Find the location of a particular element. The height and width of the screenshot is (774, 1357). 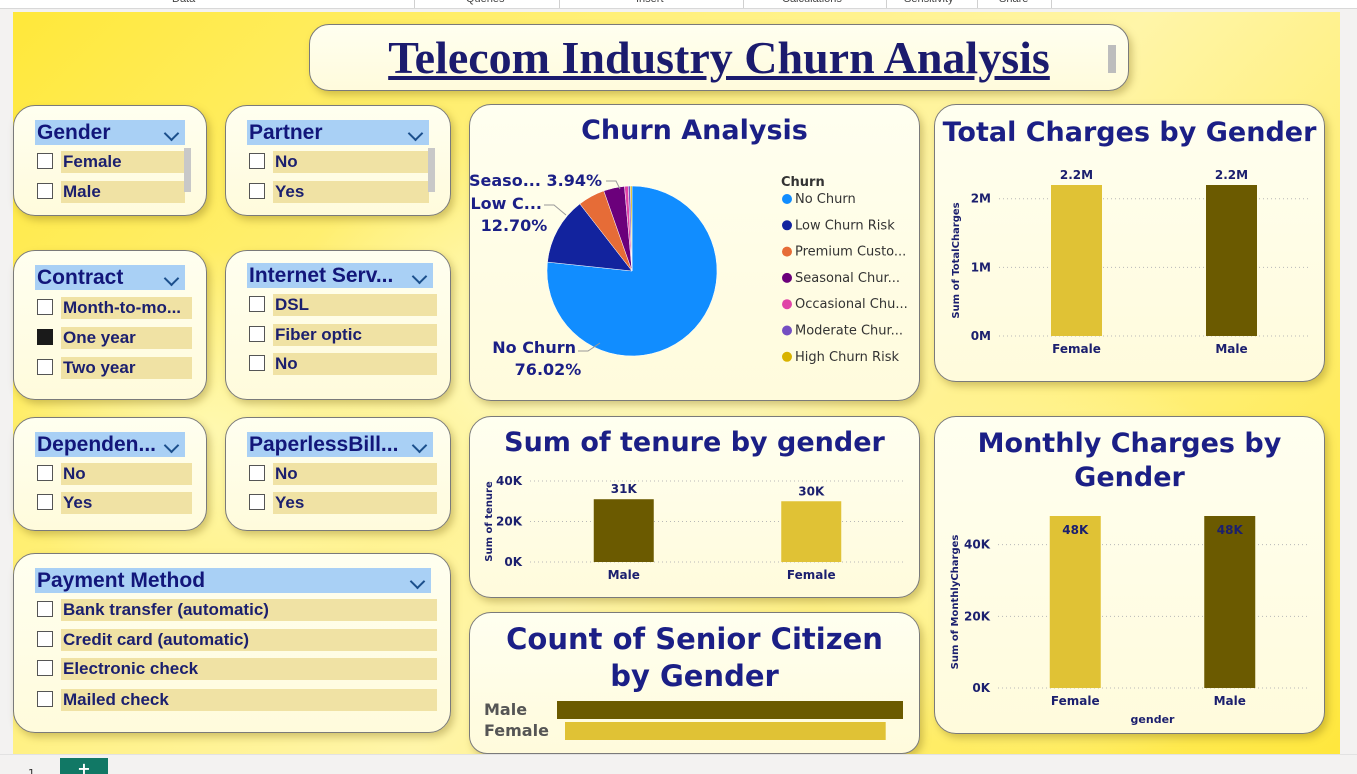

slicer-option: One year is located at coordinates (113, 338).